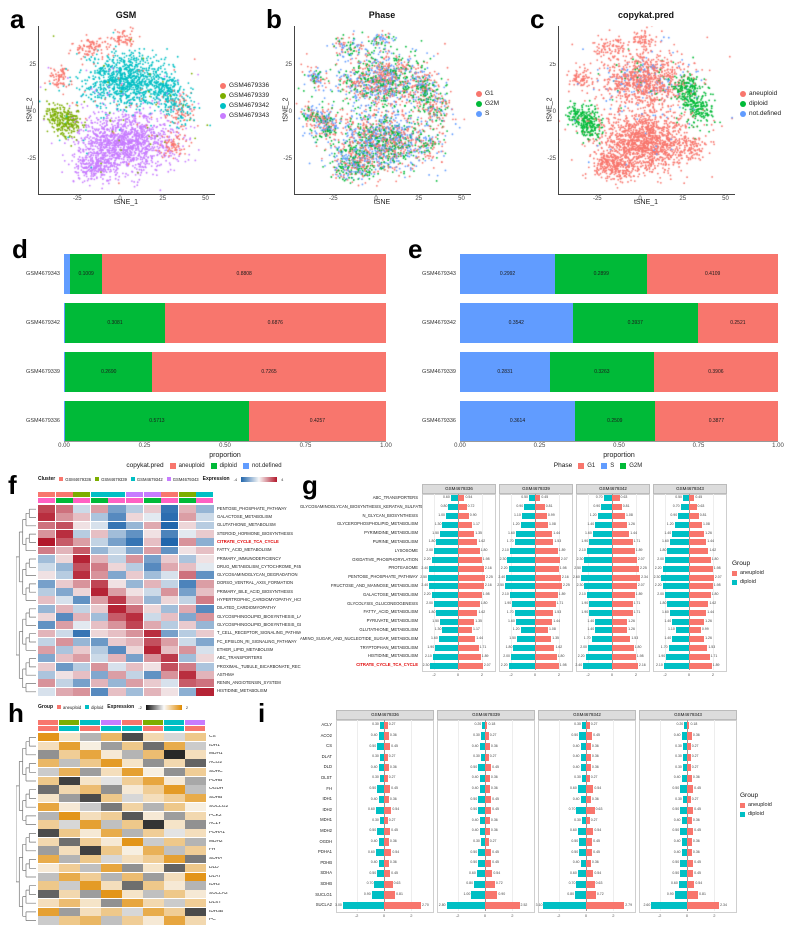 This screenshot has height=939, width=792. Describe the element at coordinates (695, 798) in the screenshot. I see `bar-value-label: 0.27` at that location.